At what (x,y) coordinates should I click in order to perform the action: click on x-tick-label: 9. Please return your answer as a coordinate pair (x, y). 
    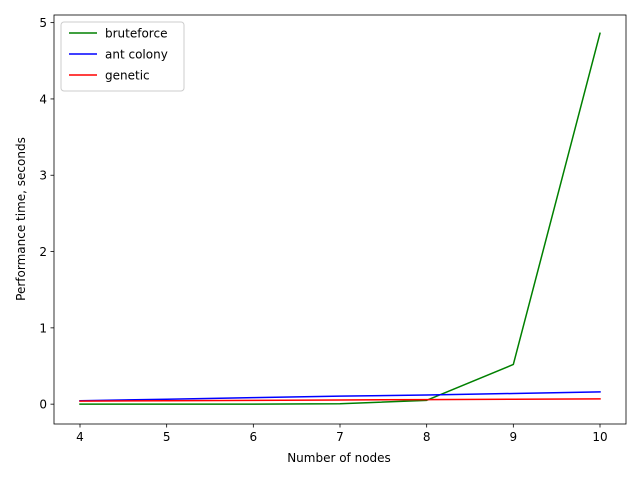
    Looking at the image, I should click on (514, 437).